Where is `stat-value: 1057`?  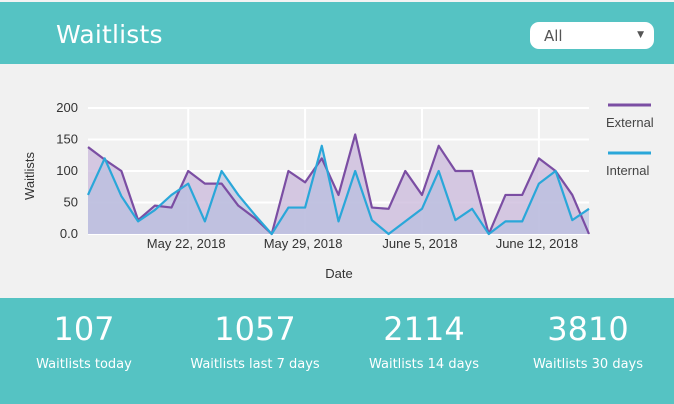
stat-value: 1057 is located at coordinates (255, 329).